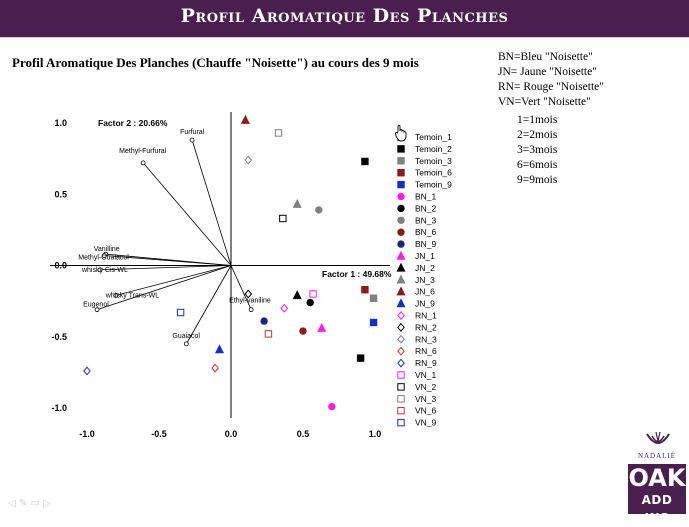 This screenshot has width=689, height=527. I want to click on month-key-item: 6=6mois, so click(537, 165).